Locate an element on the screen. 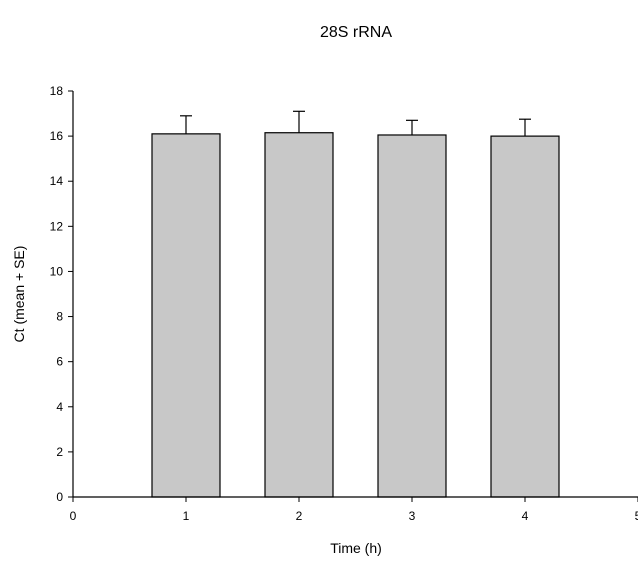 The width and height of the screenshot is (638, 564). x-axis-title: Time (h) is located at coordinates (356, 548).